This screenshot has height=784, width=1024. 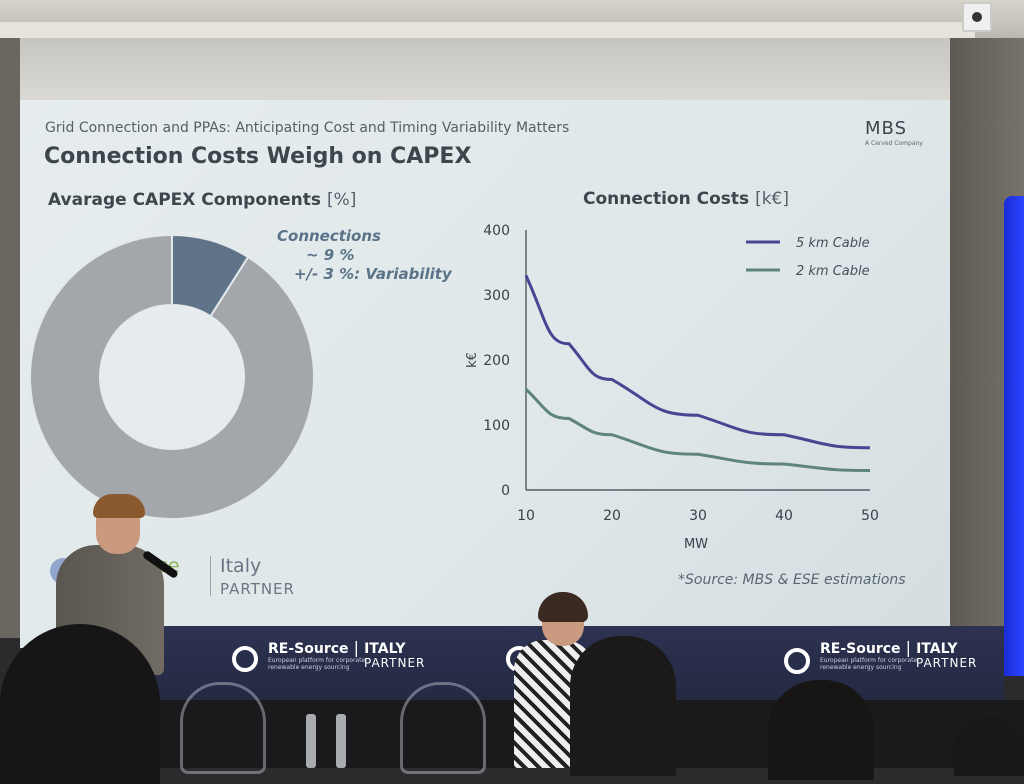 I want to click on y-axis-label: k€, so click(x=472, y=360).